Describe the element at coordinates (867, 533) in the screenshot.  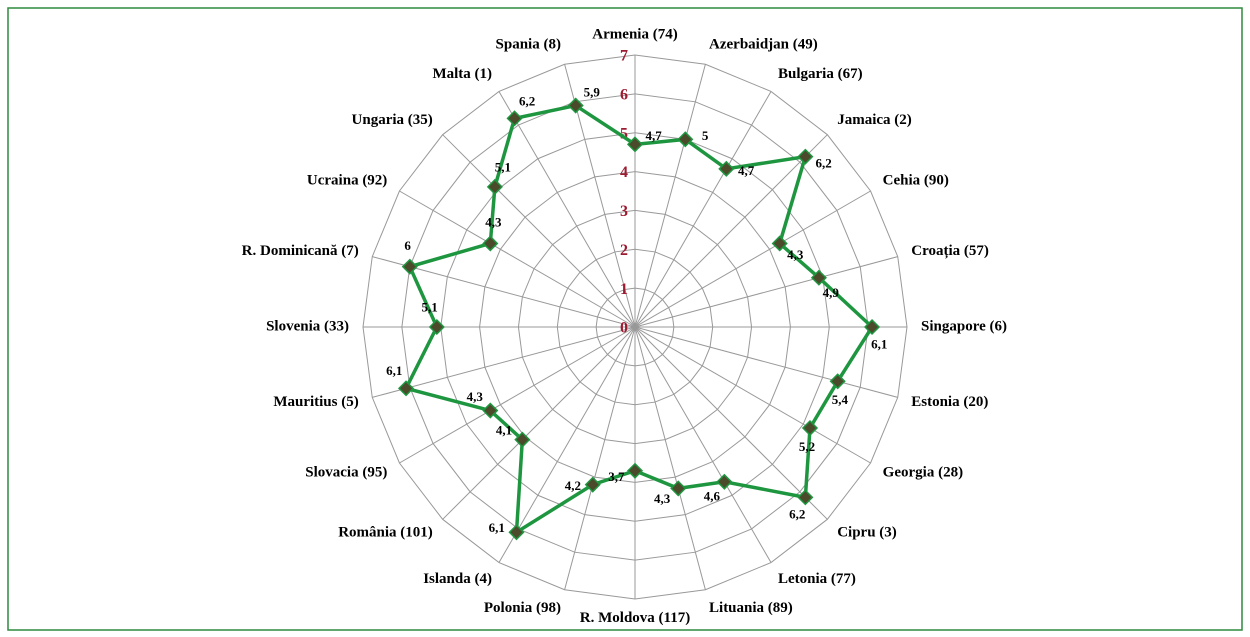
I see `category-label: Cipru (3)` at that location.